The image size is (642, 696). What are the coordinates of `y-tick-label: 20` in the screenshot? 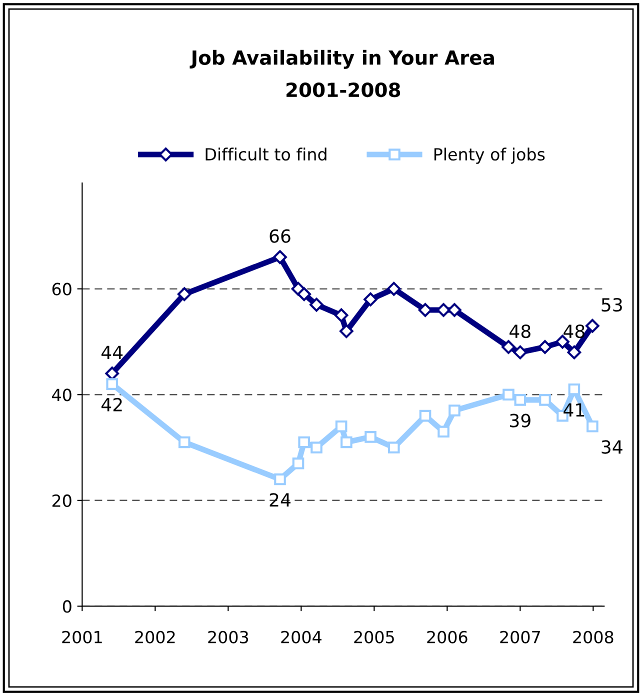 It's located at (62, 500).